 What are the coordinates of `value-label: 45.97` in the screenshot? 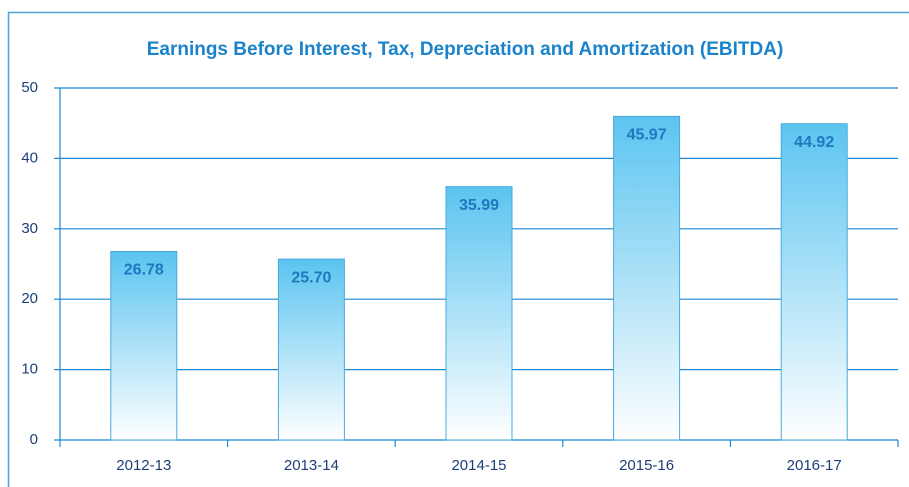 It's located at (647, 135).